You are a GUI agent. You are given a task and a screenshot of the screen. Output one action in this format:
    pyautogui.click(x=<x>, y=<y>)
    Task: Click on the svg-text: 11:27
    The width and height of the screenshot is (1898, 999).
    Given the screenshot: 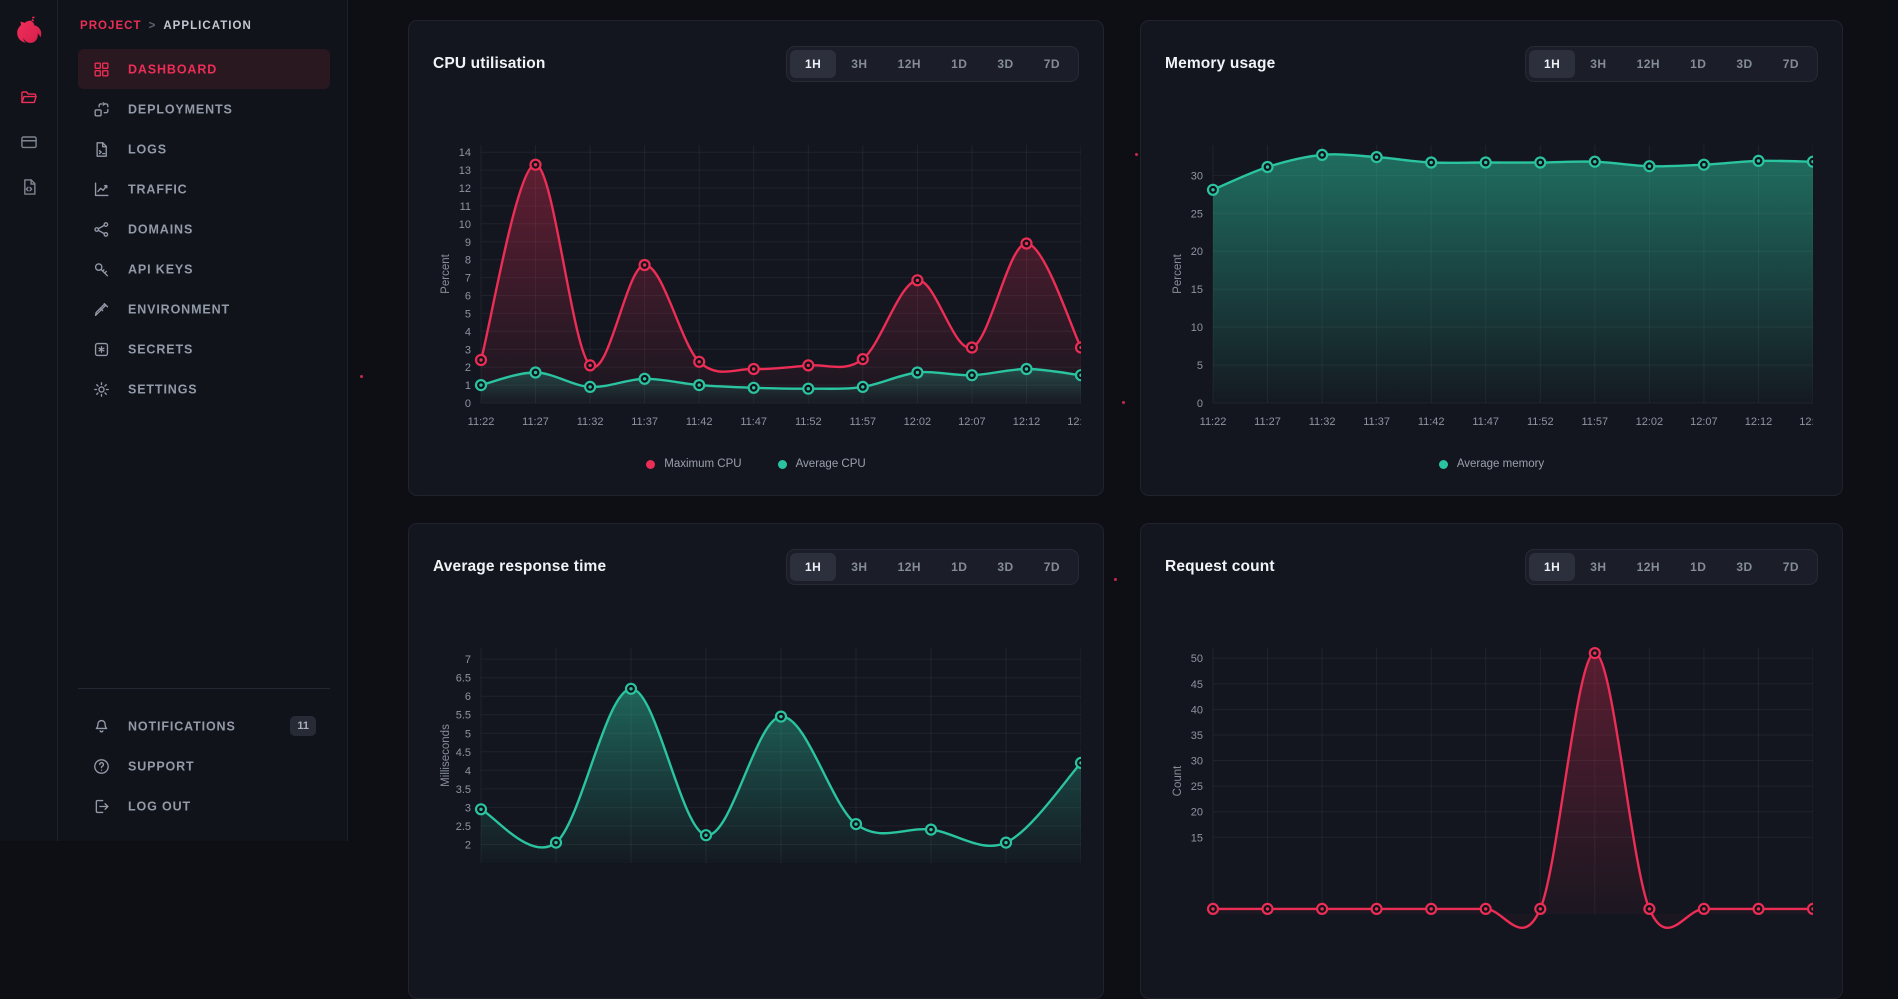 What is the action you would take?
    pyautogui.click(x=1267, y=422)
    